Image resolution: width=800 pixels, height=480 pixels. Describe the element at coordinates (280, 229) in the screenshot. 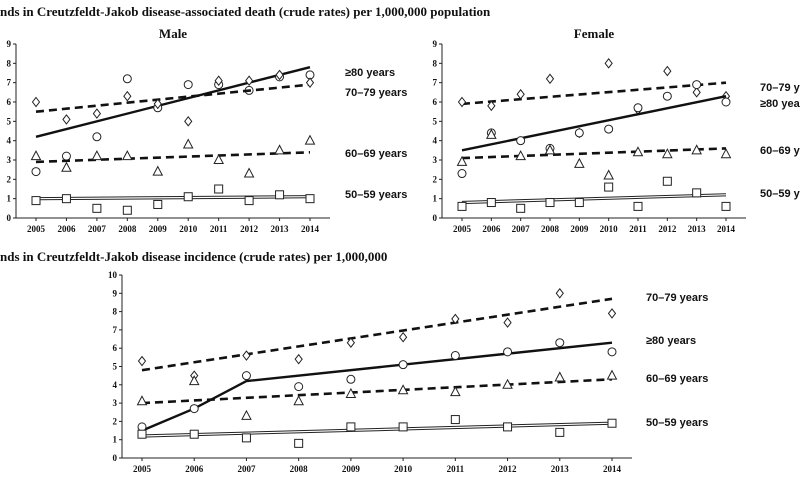

I see `x-tick-label: 2013` at that location.